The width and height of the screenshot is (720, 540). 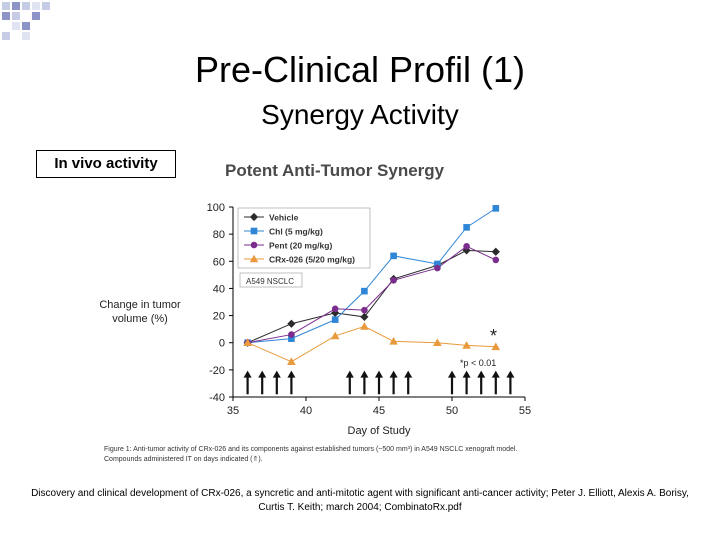 I want to click on legend-label-pent: Pent (20 mg/kg), so click(x=300, y=246).